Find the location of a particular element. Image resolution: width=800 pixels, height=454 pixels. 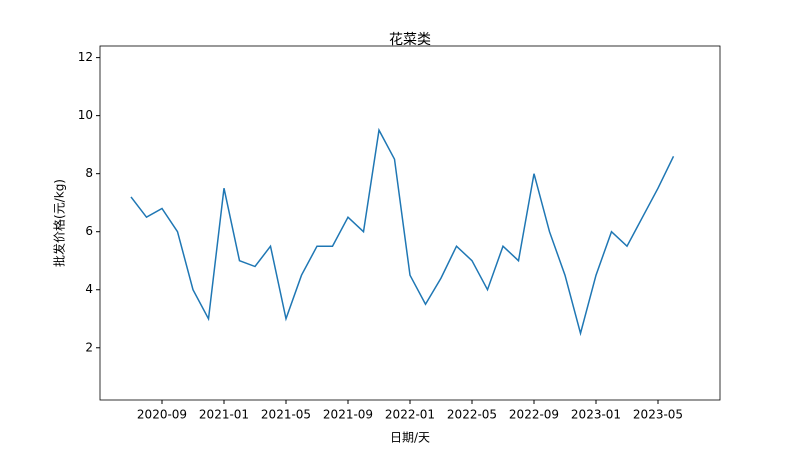

x-tick-label: 2020-09 is located at coordinates (162, 415).